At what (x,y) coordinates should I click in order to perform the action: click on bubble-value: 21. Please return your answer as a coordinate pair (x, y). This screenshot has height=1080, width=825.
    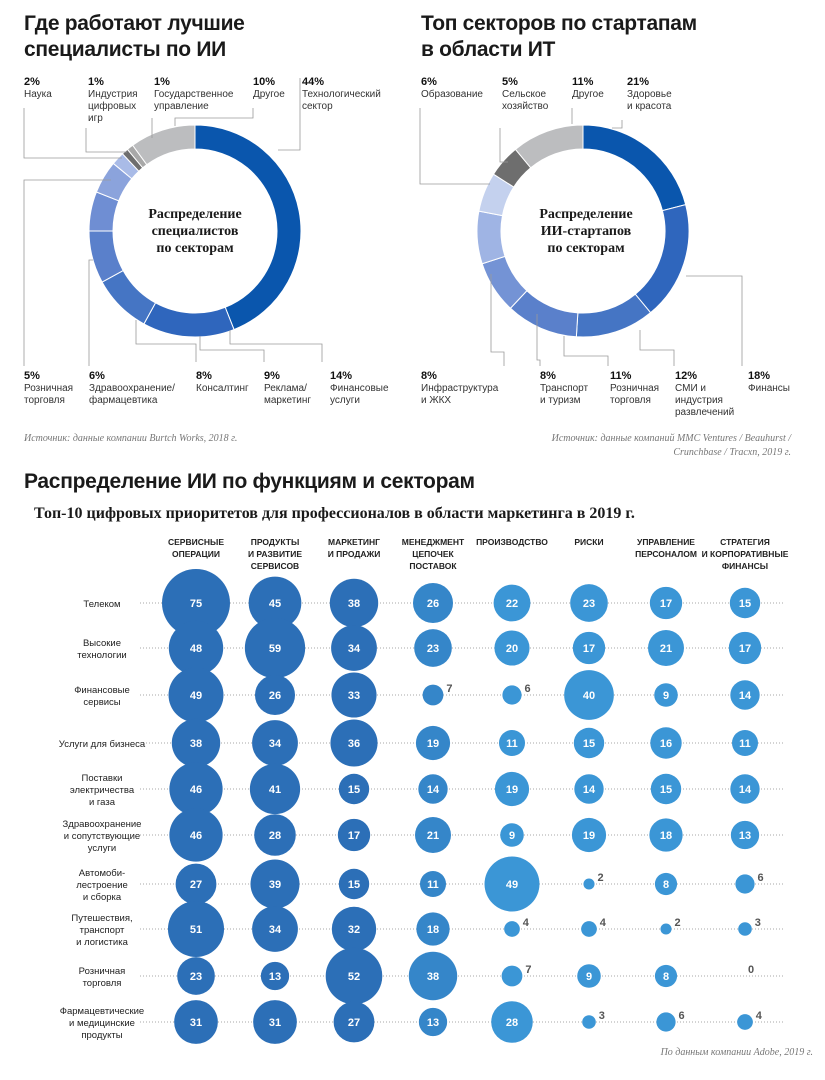
    Looking at the image, I should click on (666, 649).